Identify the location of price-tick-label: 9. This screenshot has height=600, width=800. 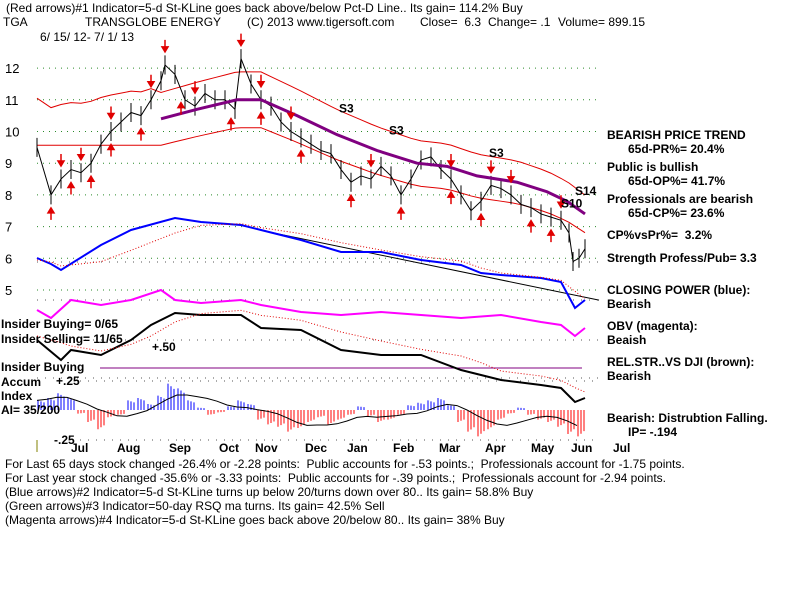
(8, 163).